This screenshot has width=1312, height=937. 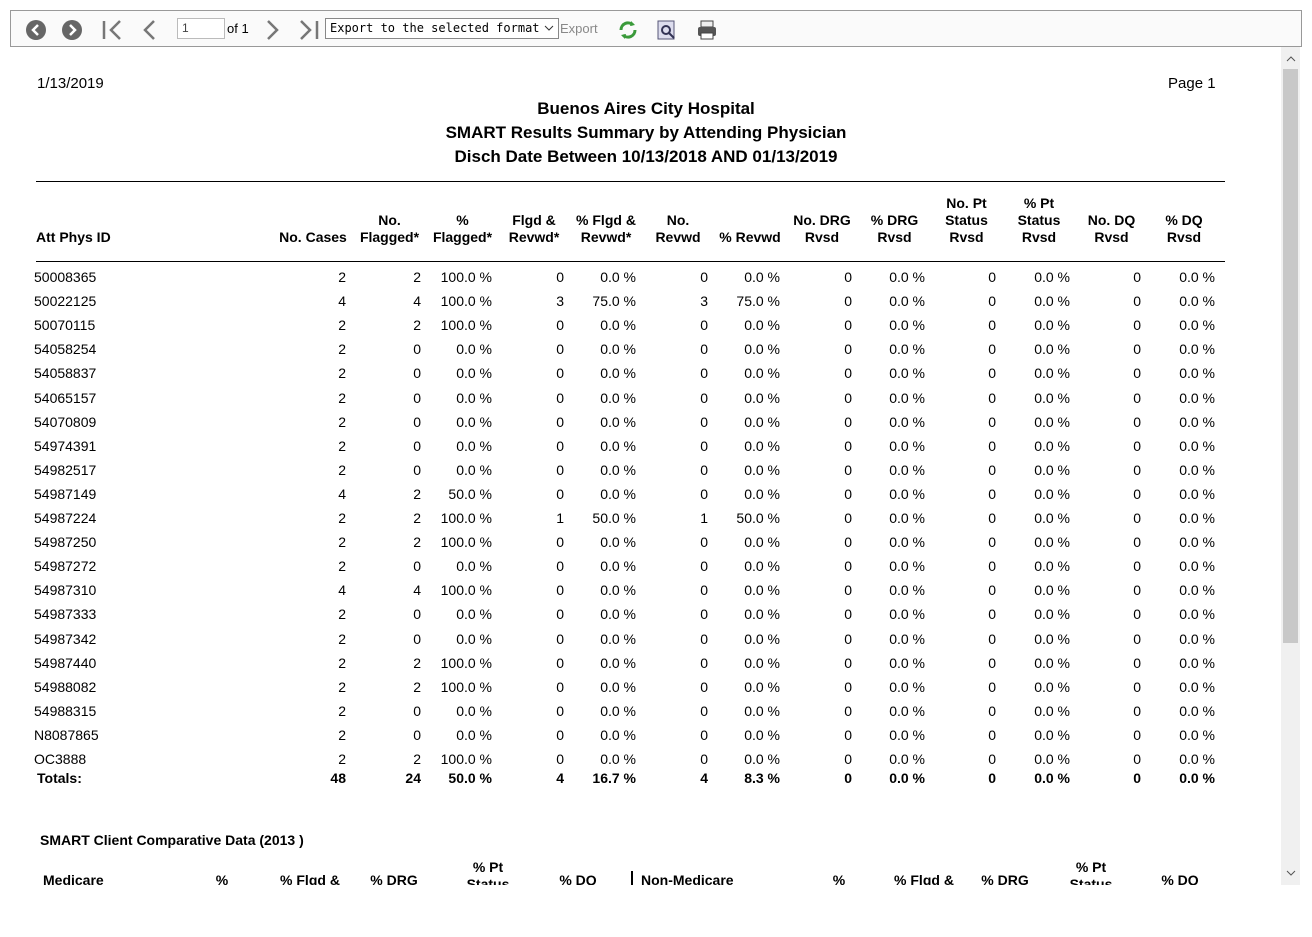 What do you see at coordinates (65, 469) in the screenshot?
I see `row-label: 54982517` at bounding box center [65, 469].